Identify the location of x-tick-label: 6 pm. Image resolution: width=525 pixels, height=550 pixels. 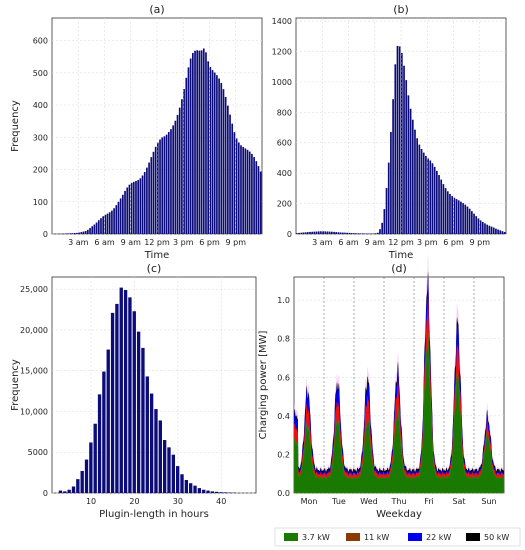
(453, 242).